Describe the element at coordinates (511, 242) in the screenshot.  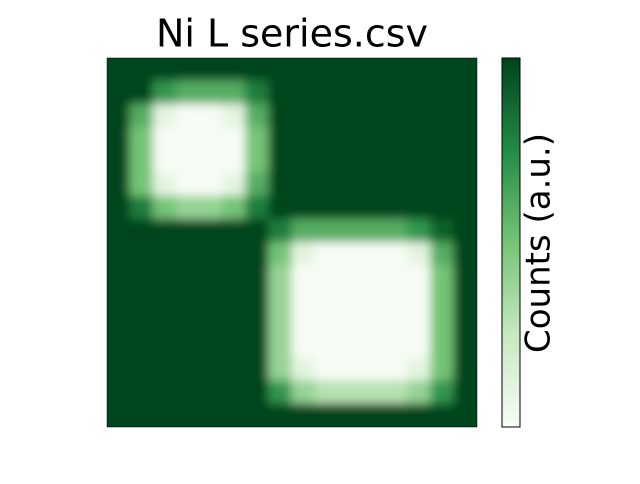
I see `colorbar` at that location.